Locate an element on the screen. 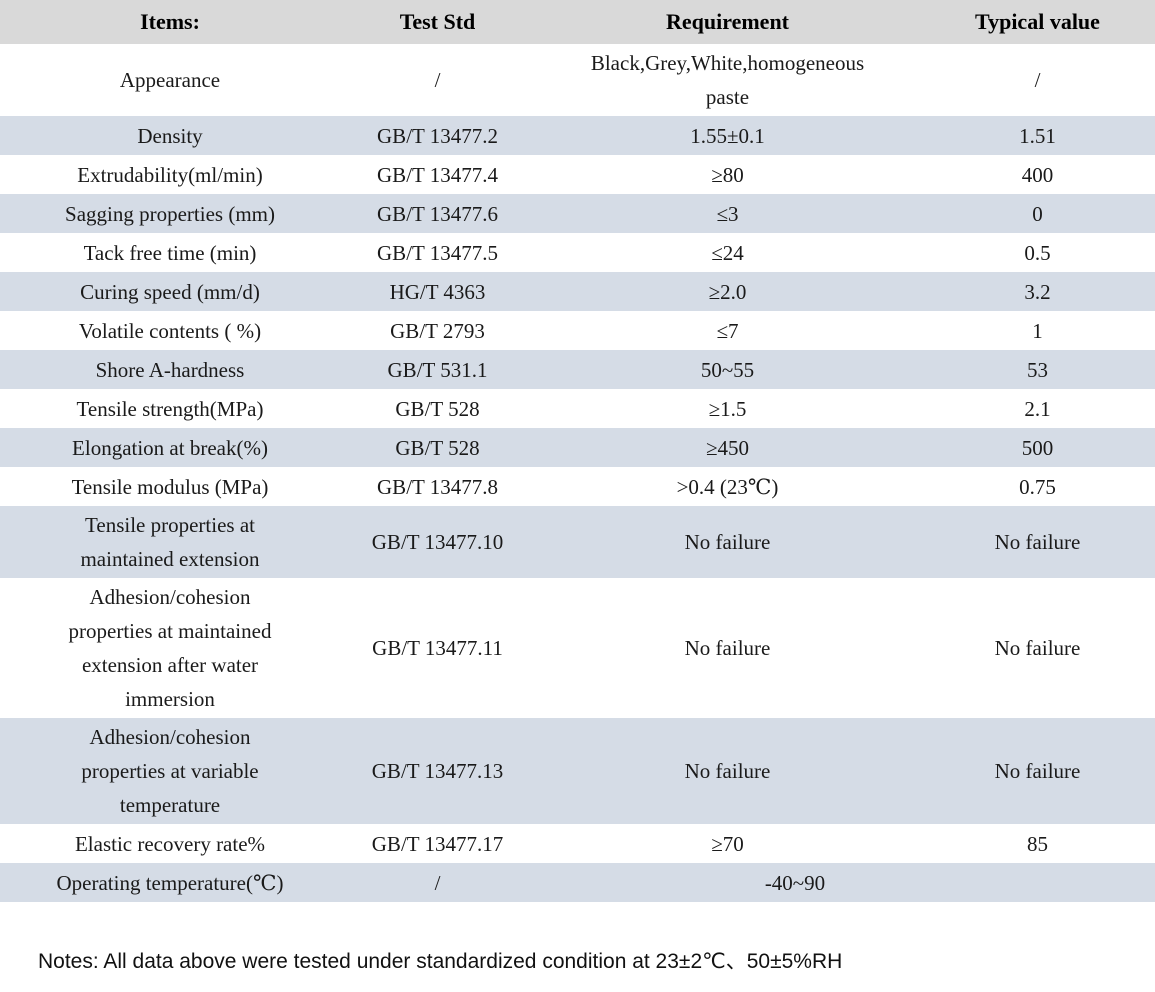 The height and width of the screenshot is (992, 1155). cell-typical-value: 0 is located at coordinates (1037, 213).